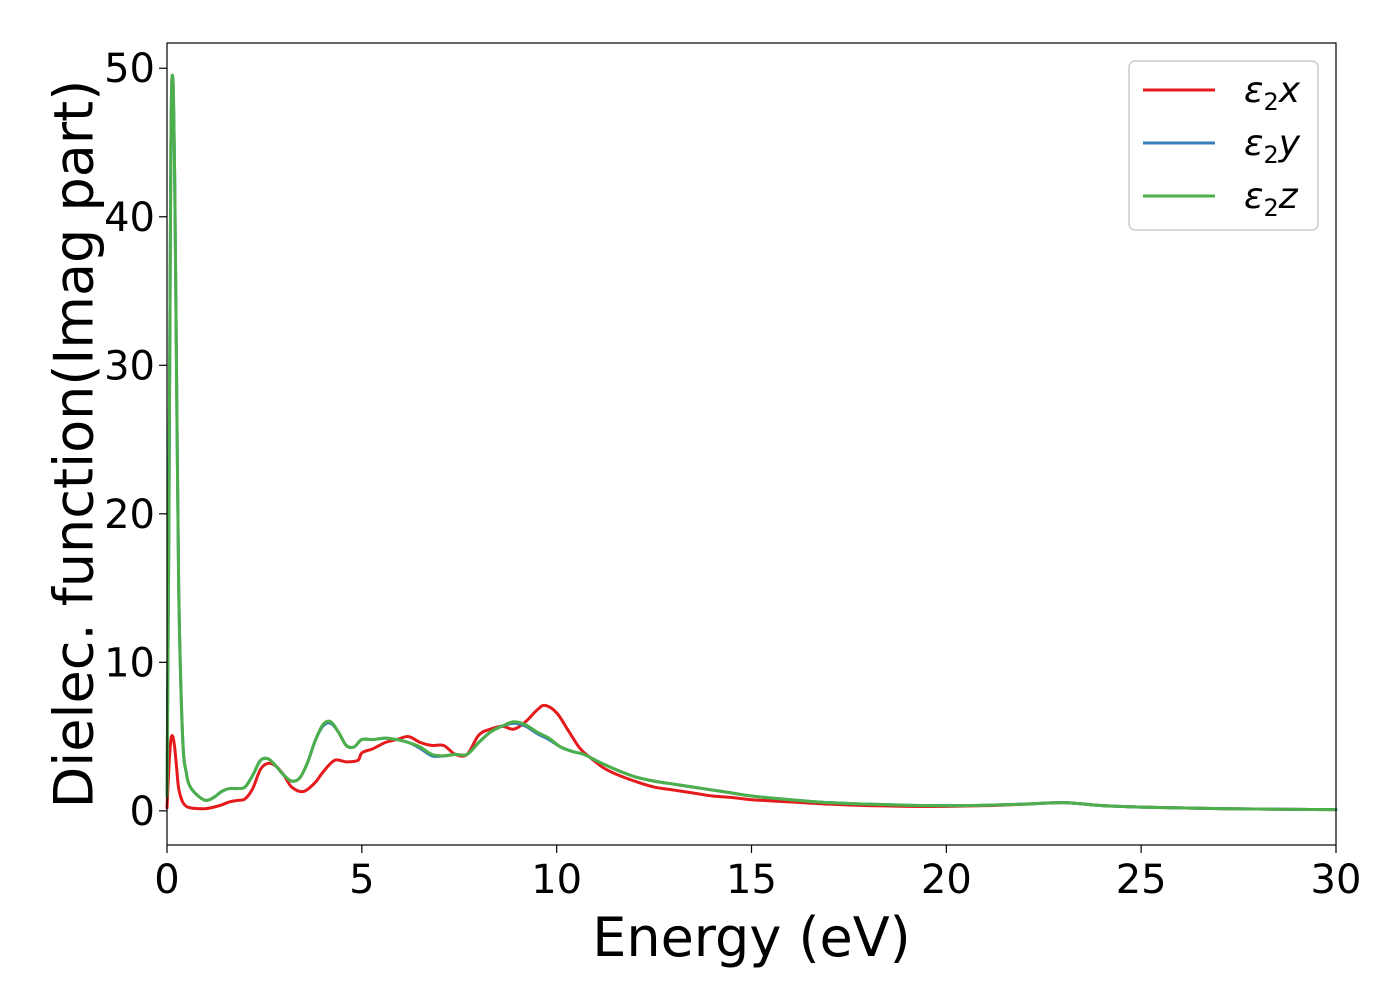  What do you see at coordinates (1272, 93) in the screenshot?
I see `legend-label-x: ε2x` at bounding box center [1272, 93].